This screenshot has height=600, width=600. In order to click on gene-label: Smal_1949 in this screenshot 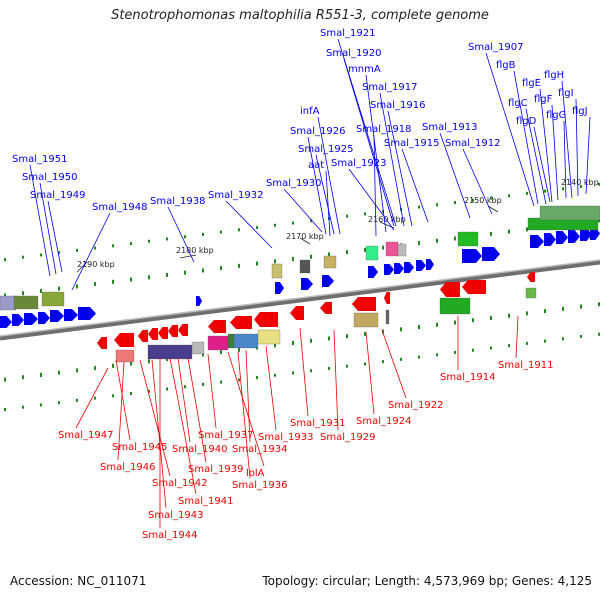, I will do `click(57, 195)`.